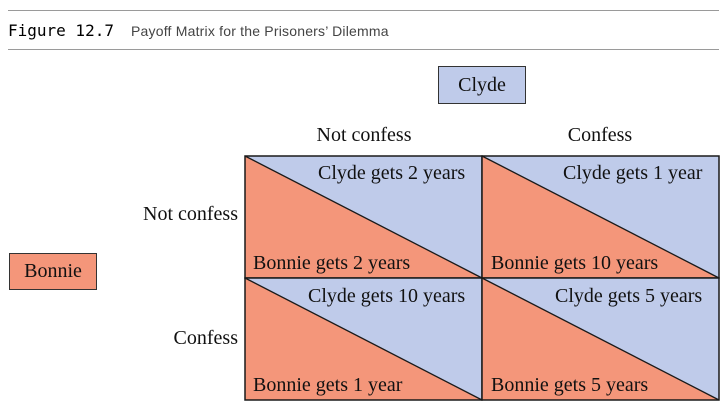 This screenshot has width=727, height=418. Describe the element at coordinates (332, 263) in the screenshot. I see `cell-1-bonnie-payoff: Bonnie gets 2 years` at that location.